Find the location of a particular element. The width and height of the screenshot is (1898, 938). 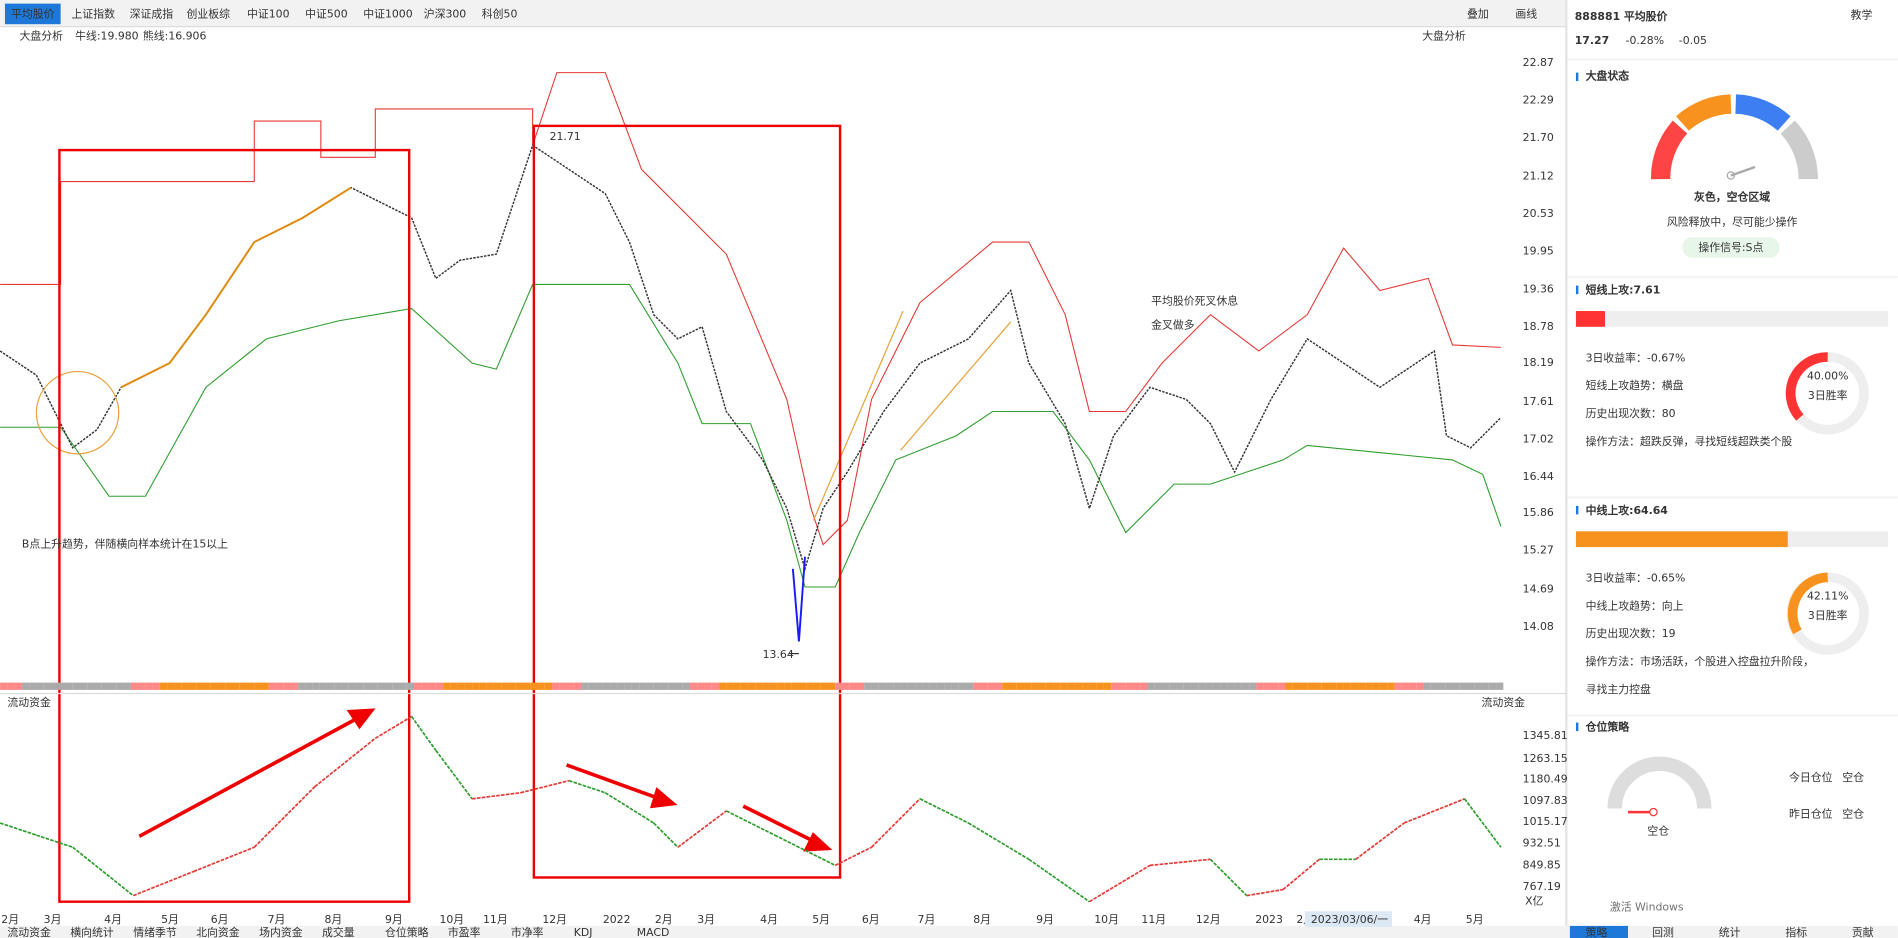

x-axis-label: 8月 is located at coordinates (333, 919).